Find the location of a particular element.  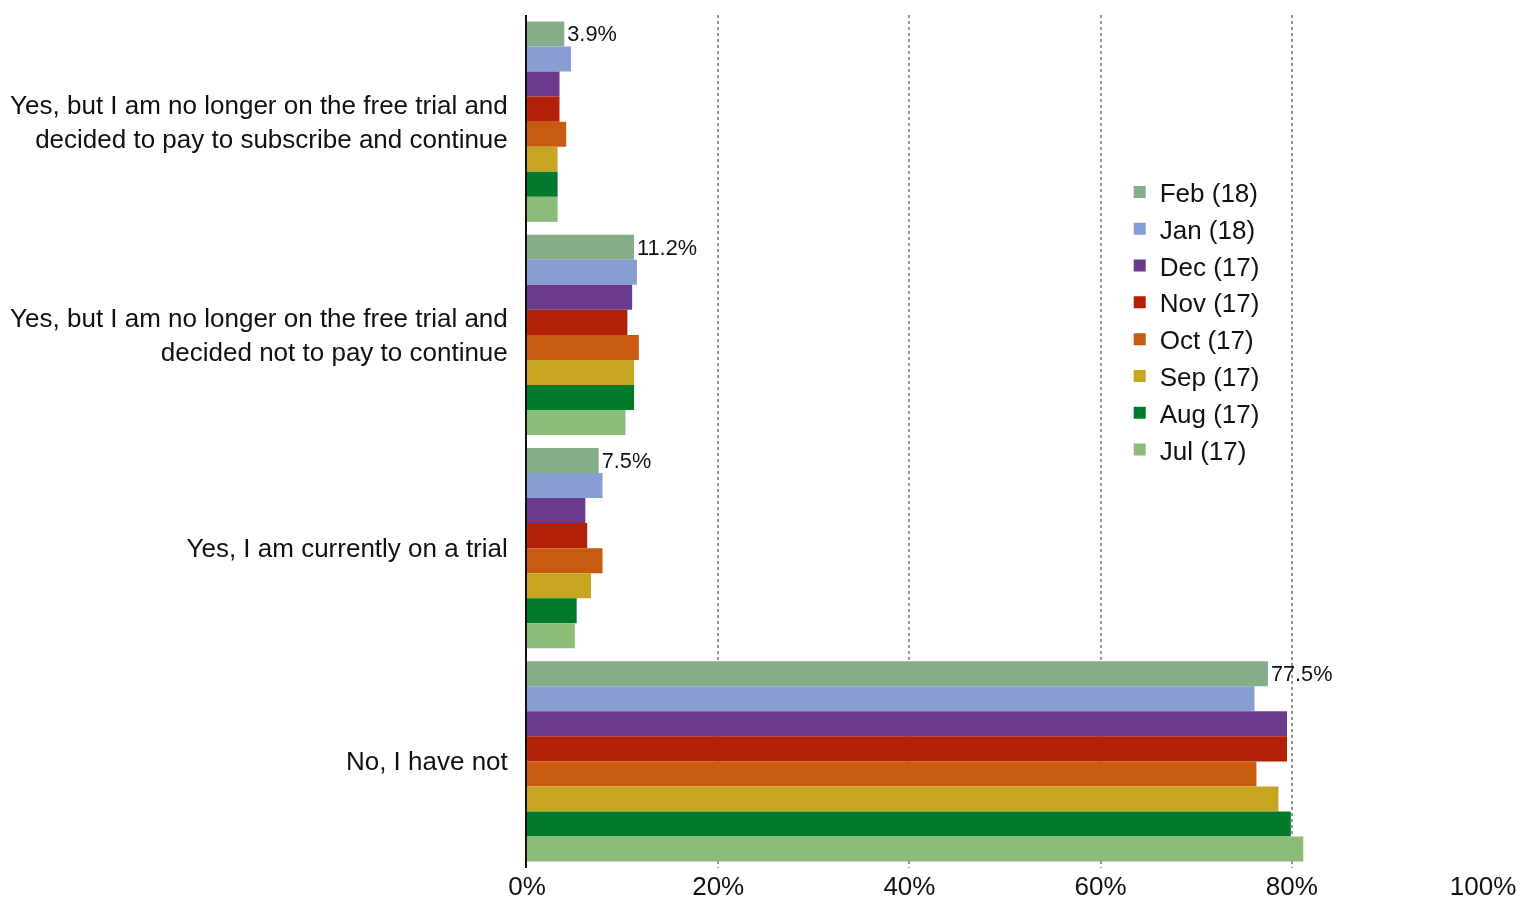

x-tick-label: 60% is located at coordinates (1100, 886).